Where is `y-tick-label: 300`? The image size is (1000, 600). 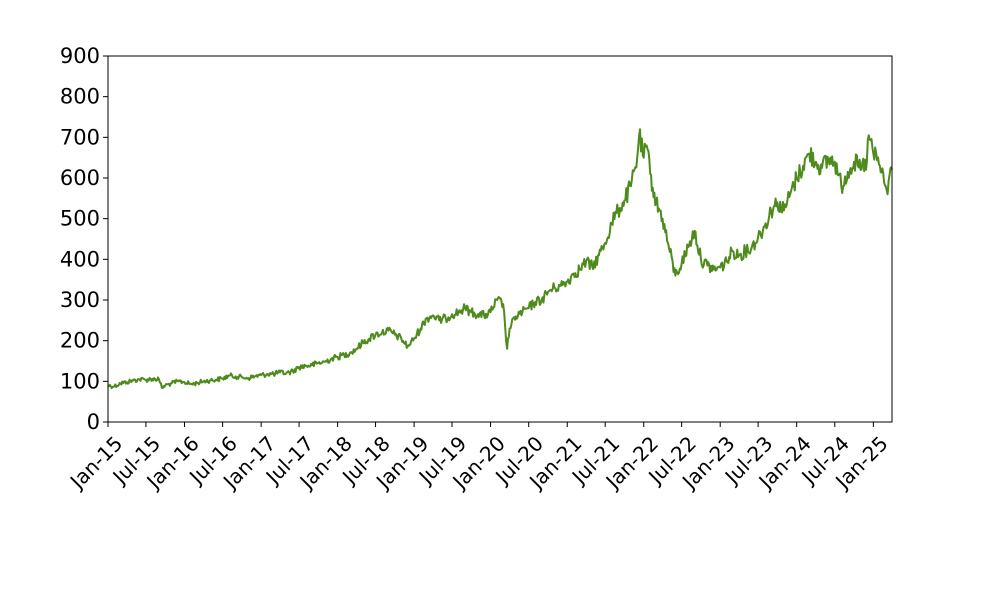 y-tick-label: 300 is located at coordinates (80, 300).